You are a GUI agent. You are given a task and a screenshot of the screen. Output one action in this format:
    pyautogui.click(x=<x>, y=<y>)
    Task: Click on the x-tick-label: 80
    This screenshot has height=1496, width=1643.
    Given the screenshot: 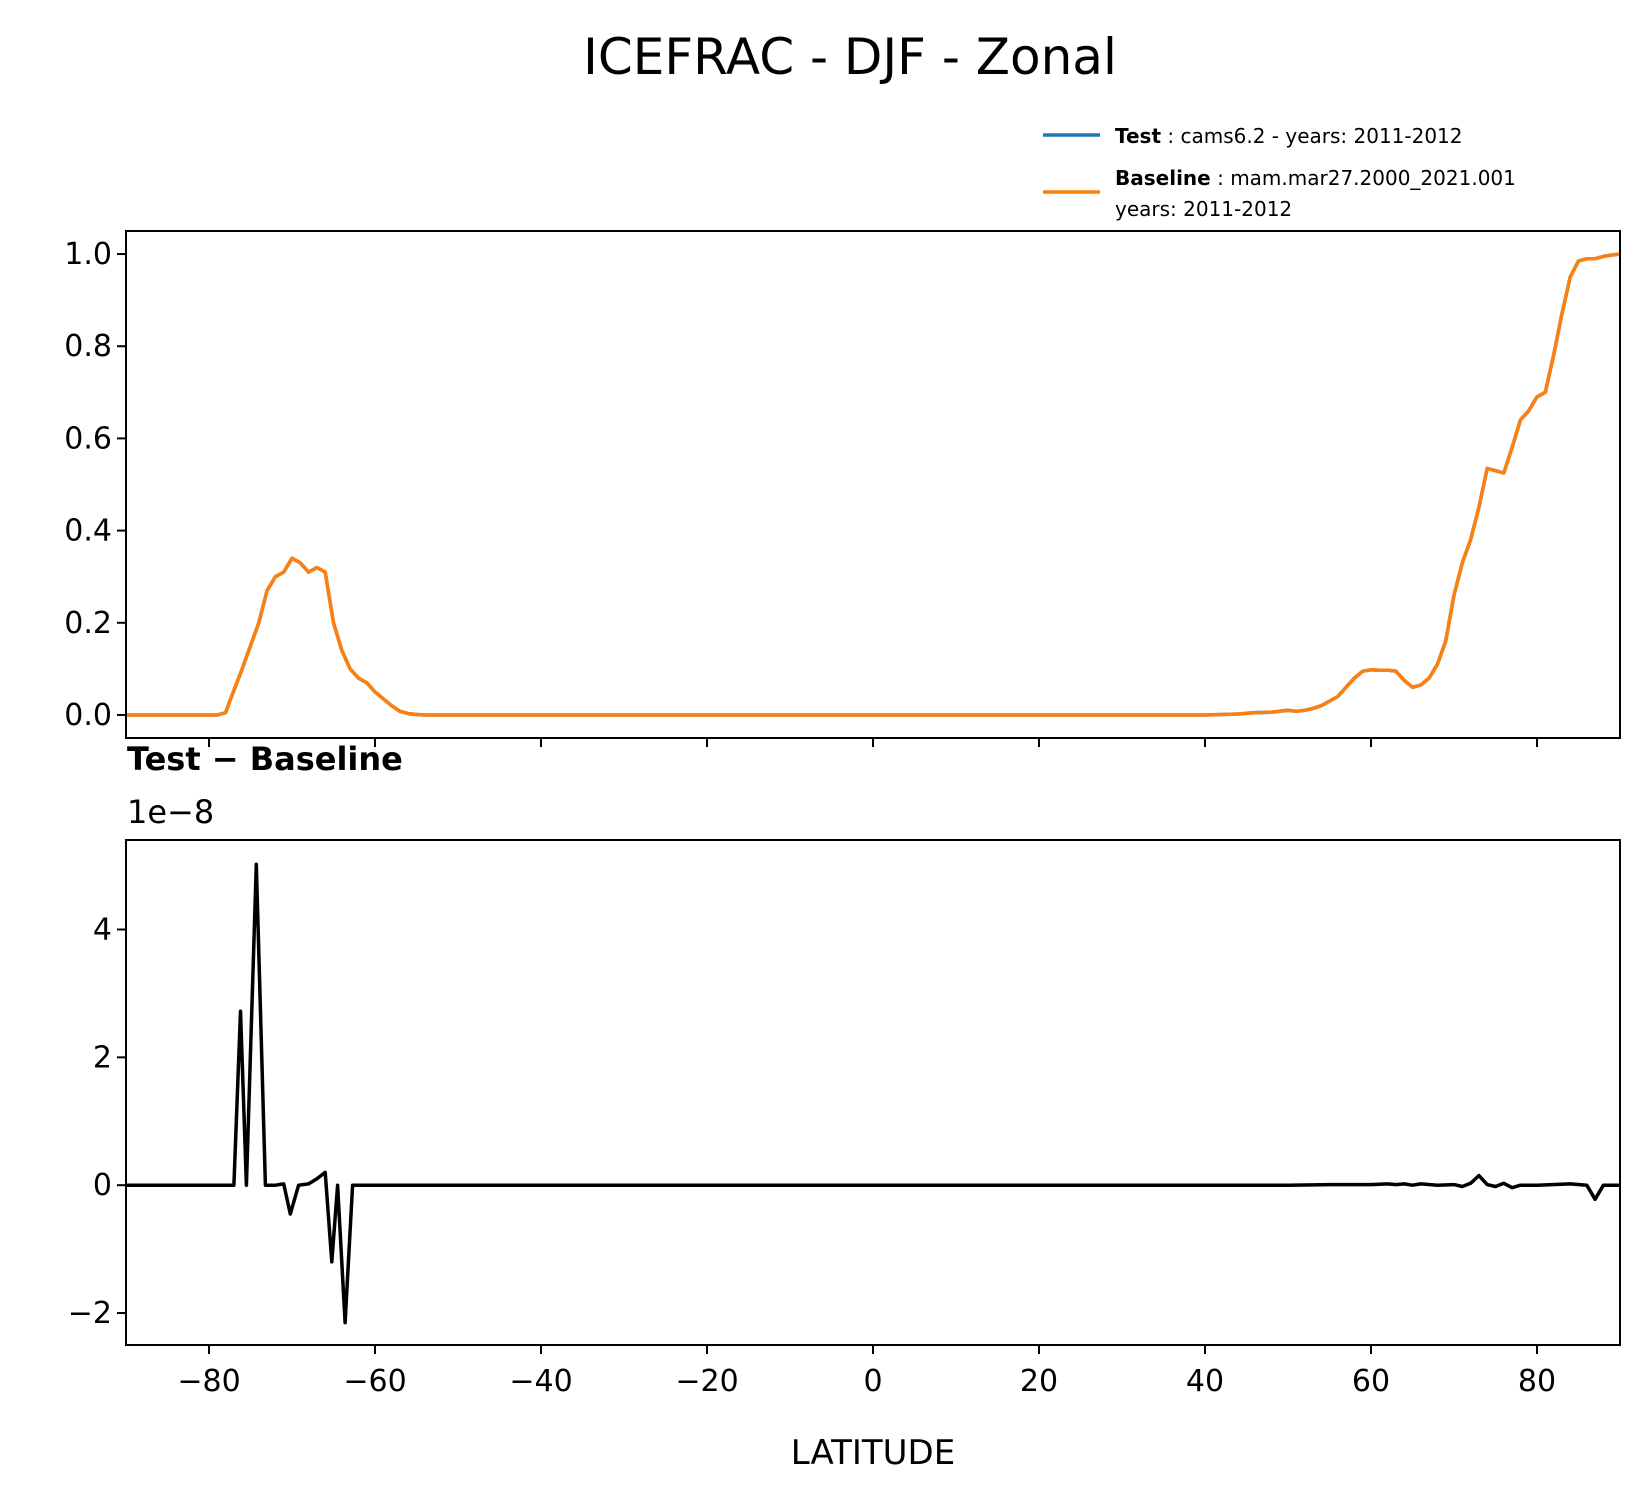 What is the action you would take?
    pyautogui.click(x=1537, y=1381)
    